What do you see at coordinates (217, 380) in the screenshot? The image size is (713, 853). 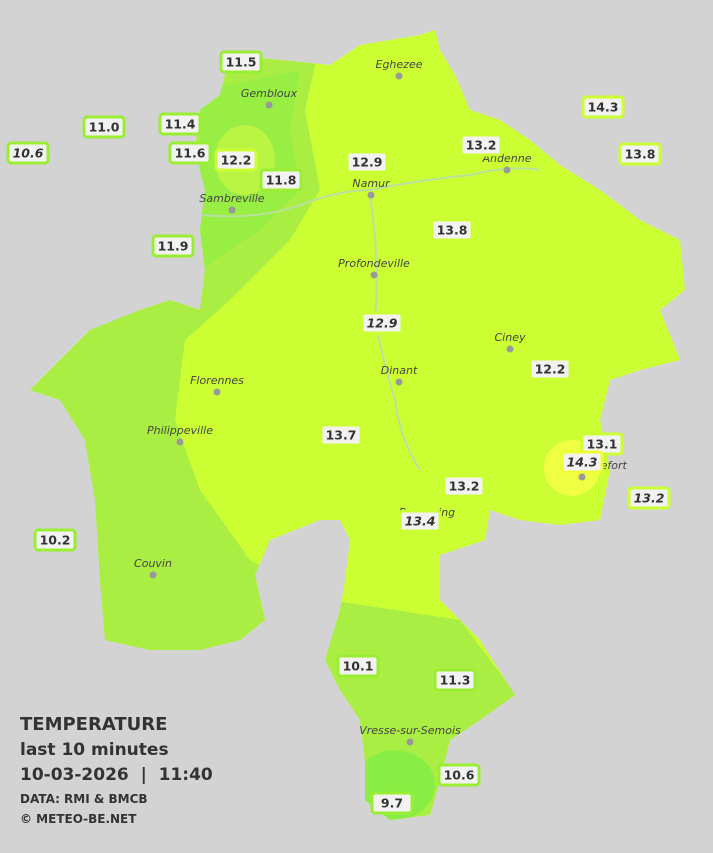 I see `city-label: Florennes` at bounding box center [217, 380].